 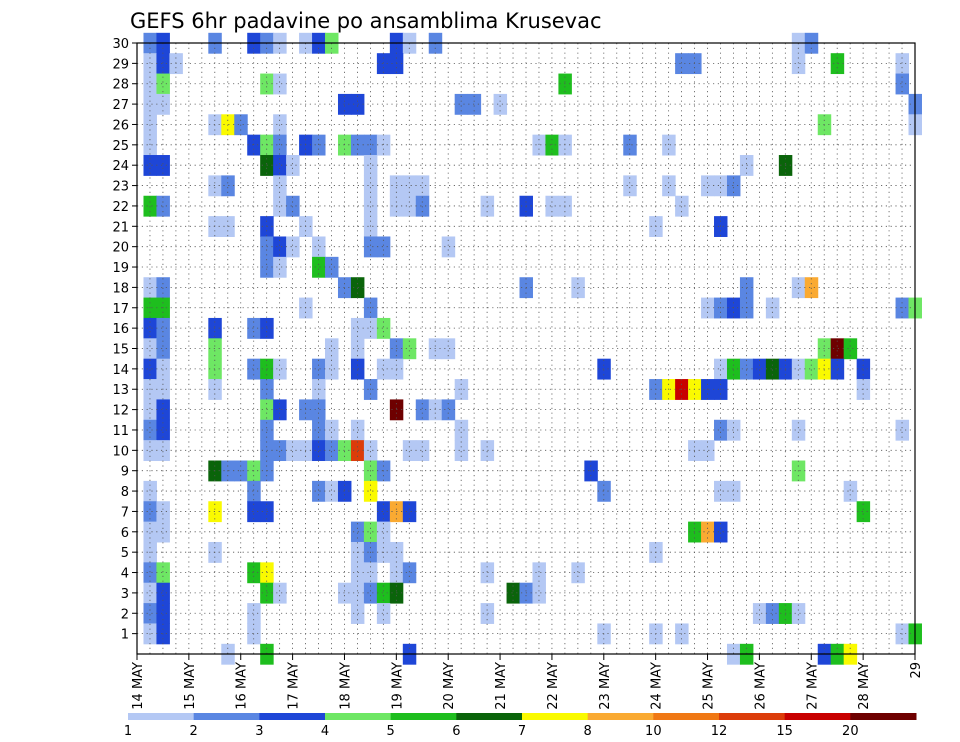 I want to click on y-tick-label: 17, so click(x=120, y=309).